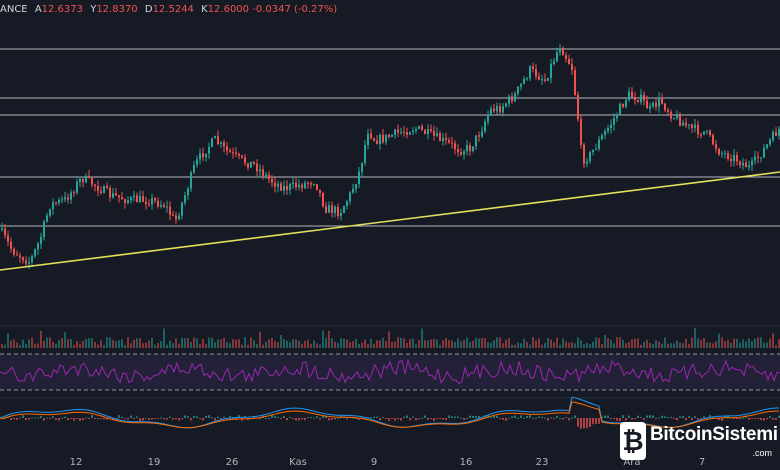 This screenshot has height=470, width=780. Describe the element at coordinates (390, 462) in the screenshot. I see `time-axis: 12 19 26 Kas 9 16 23 Ara 7` at that location.